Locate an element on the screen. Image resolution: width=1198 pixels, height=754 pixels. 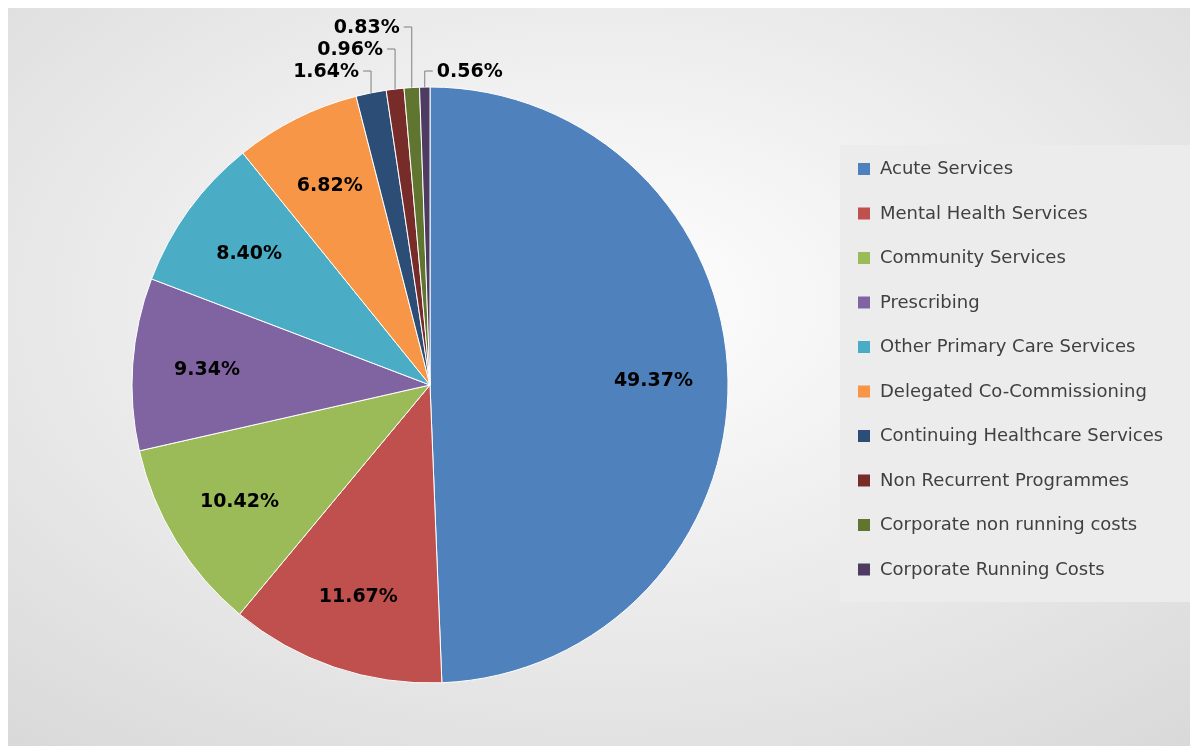
legend-label: Other Primary Care Services is located at coordinates (1008, 345).